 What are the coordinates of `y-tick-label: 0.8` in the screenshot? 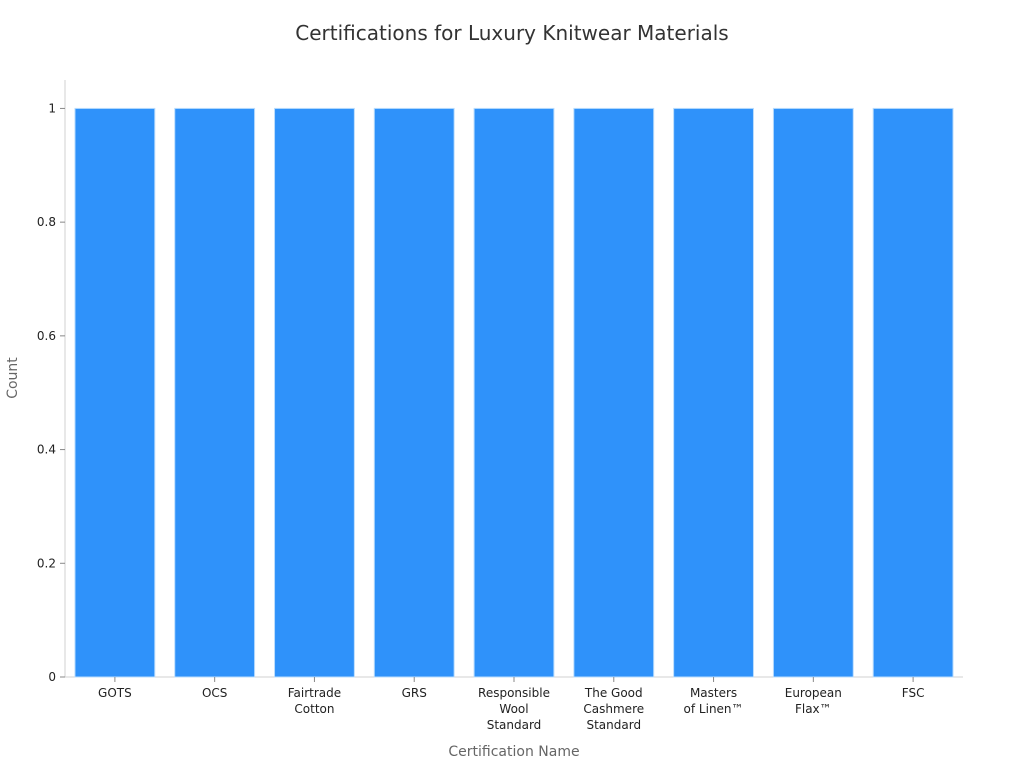 It's located at (46, 222).